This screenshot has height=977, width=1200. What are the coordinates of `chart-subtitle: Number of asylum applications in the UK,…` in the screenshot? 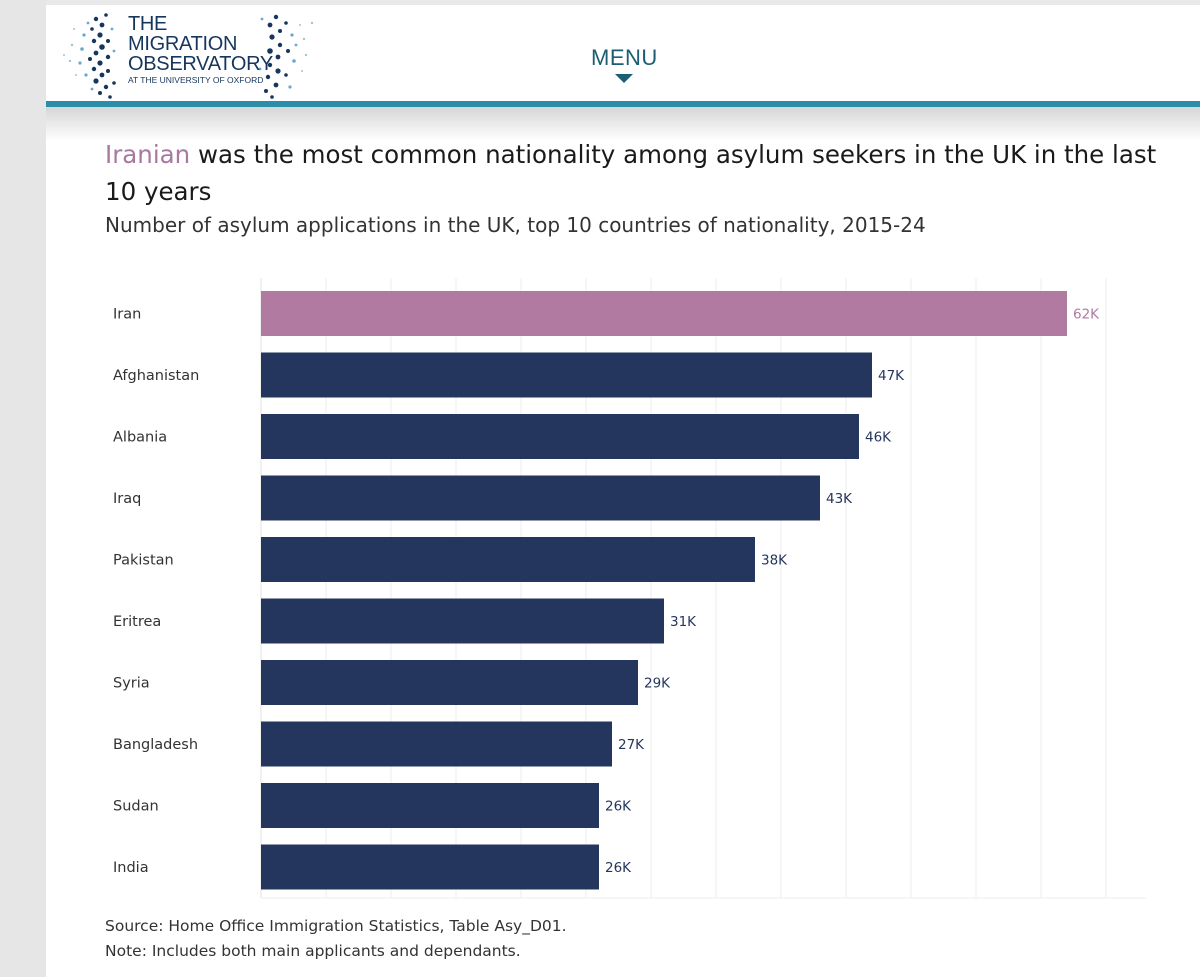 It's located at (515, 225).